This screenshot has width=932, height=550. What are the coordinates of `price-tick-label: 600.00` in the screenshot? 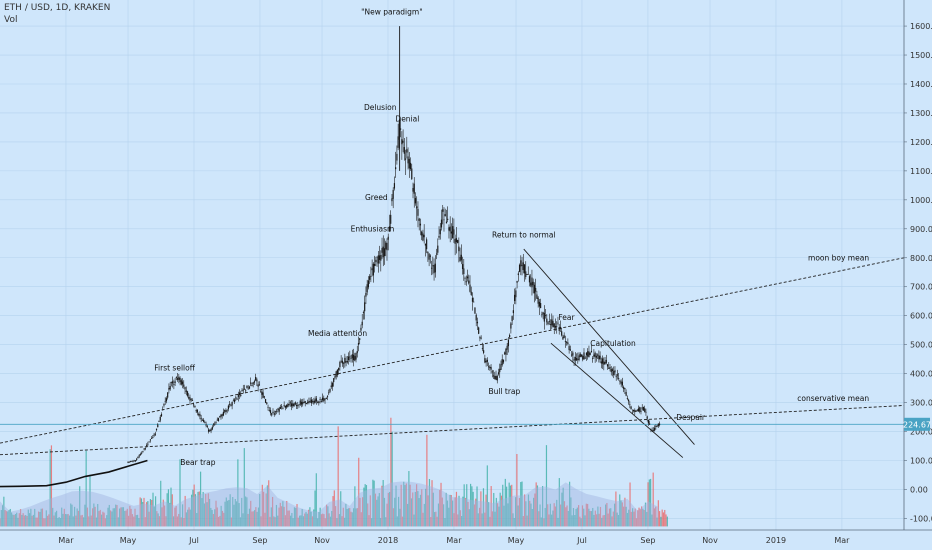 It's located at (921, 316).